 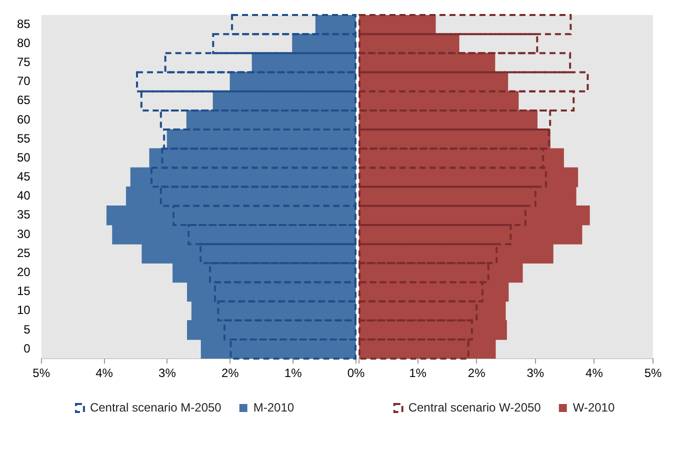 What do you see at coordinates (23, 310) in the screenshot?
I see `y-tick-label: 10` at bounding box center [23, 310].